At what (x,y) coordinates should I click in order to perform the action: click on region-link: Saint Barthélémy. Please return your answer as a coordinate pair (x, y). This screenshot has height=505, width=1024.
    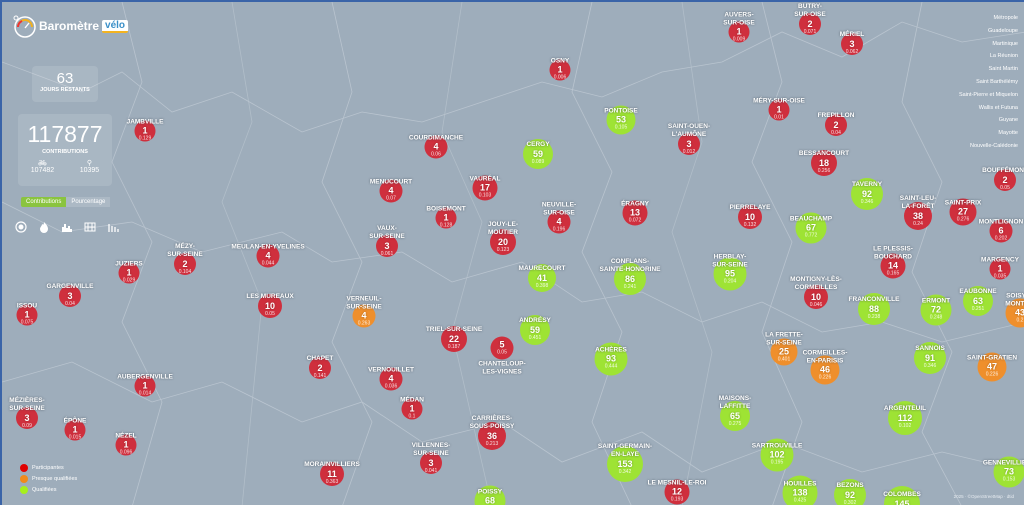
    Looking at the image, I should click on (997, 81).